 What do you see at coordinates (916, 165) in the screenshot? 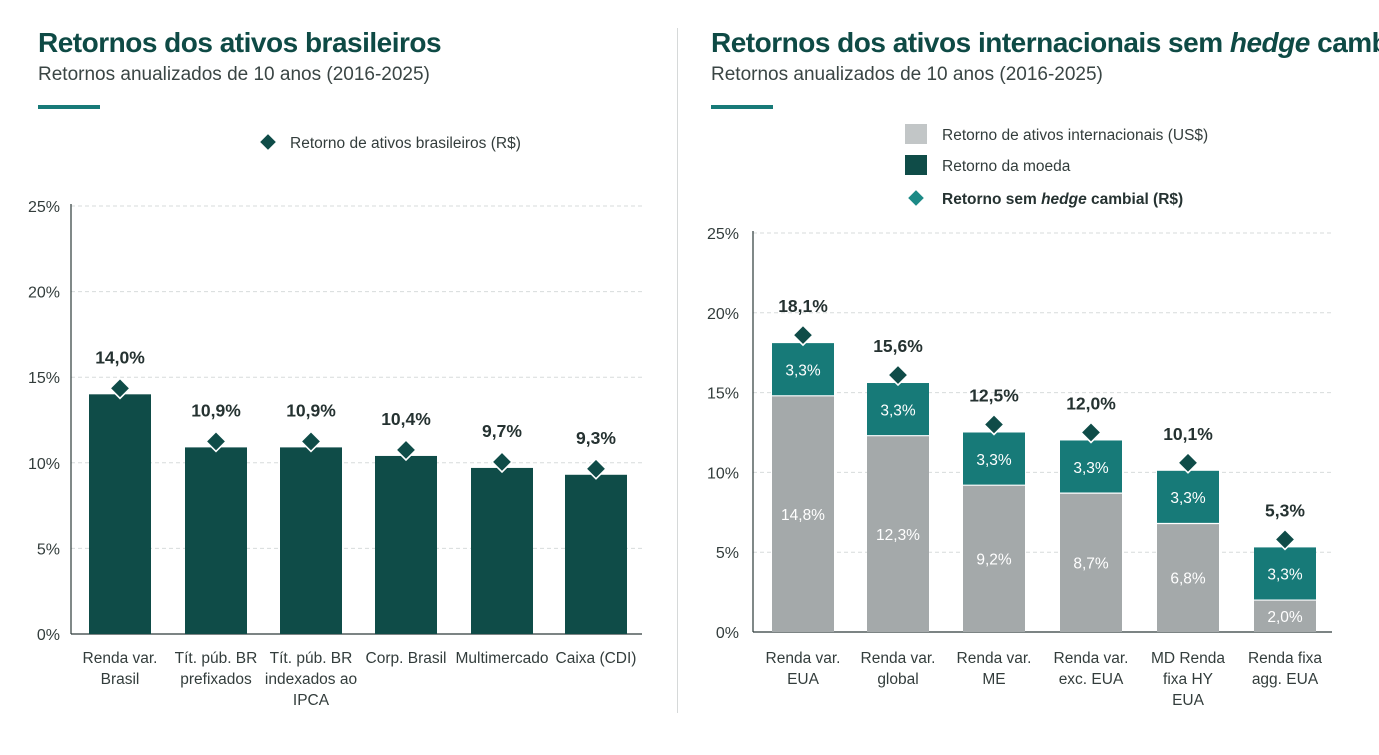
I see `legend-swatch-teal` at bounding box center [916, 165].